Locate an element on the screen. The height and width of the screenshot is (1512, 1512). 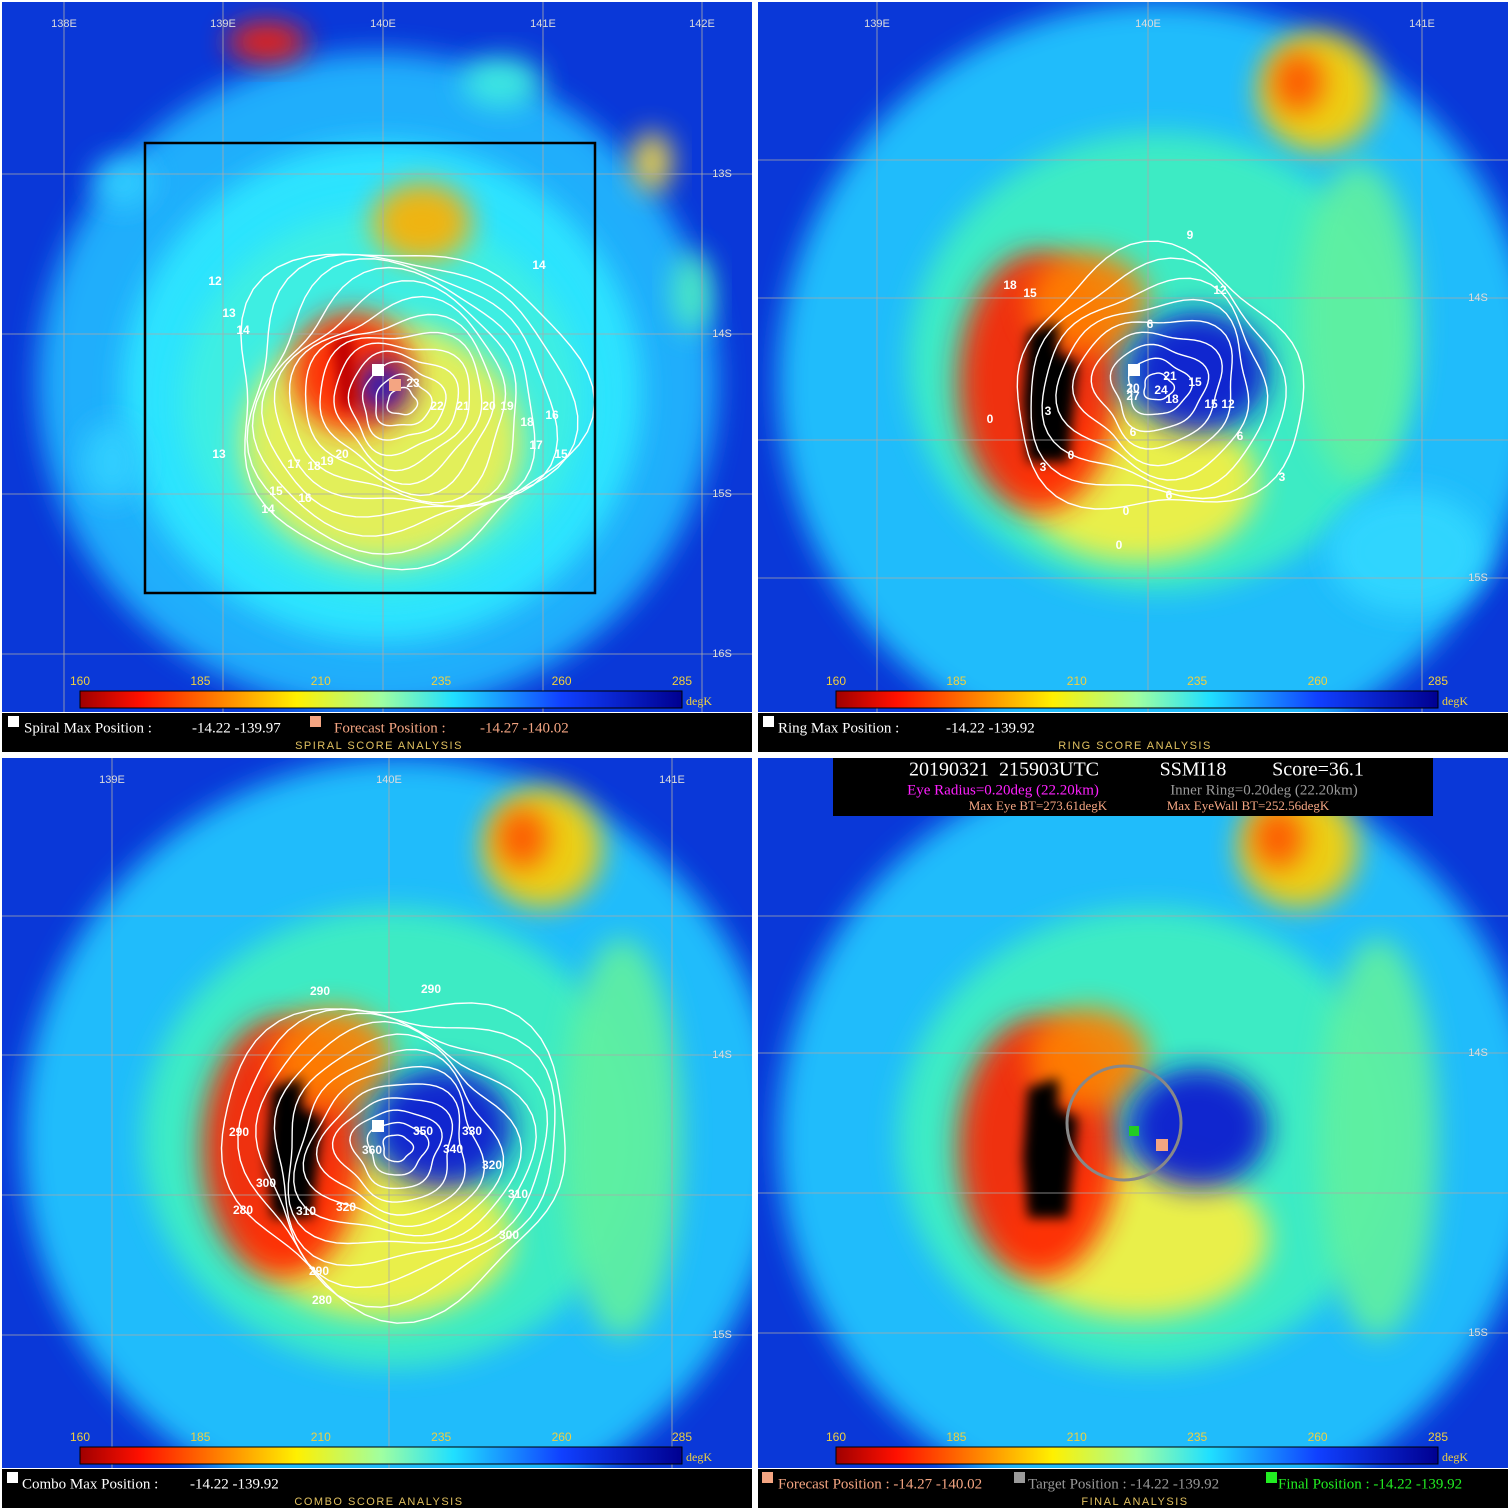
contour-label: 340 is located at coordinates (453, 1149).